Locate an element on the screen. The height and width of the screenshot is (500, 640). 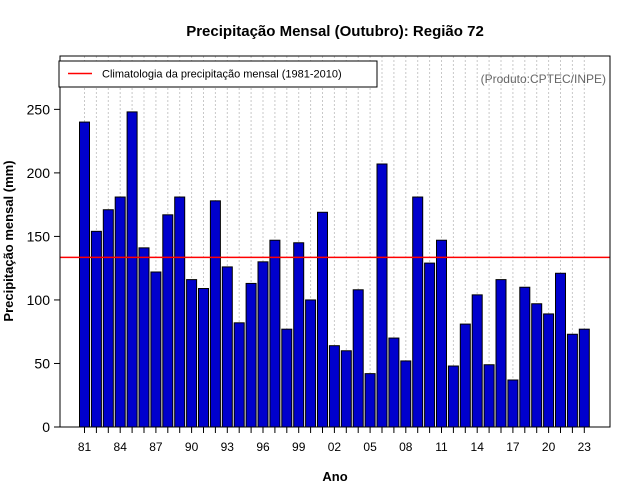
bar-95: 1995: 113 is located at coordinates (251, 355).